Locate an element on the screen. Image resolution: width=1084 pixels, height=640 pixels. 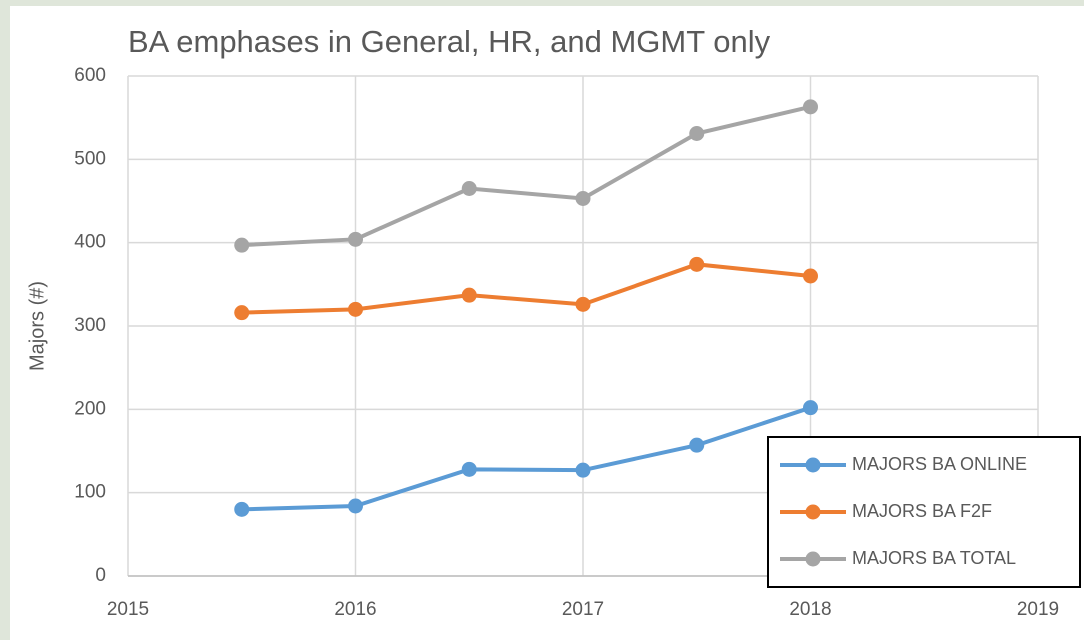
legend-label: MAJORS BA F2F is located at coordinates (922, 511).